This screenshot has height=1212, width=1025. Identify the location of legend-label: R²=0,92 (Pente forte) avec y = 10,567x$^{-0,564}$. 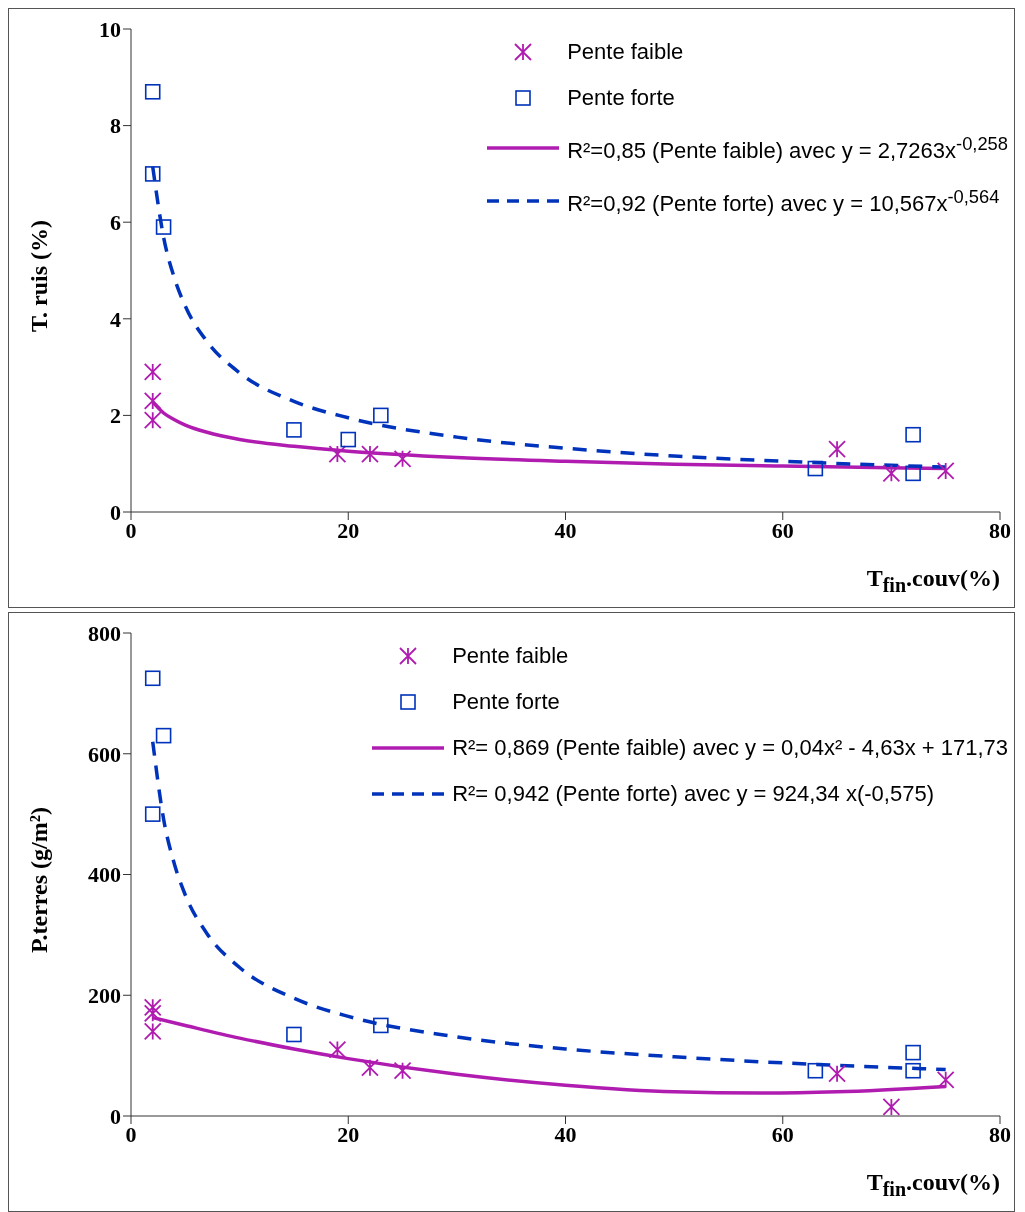
(783, 202).